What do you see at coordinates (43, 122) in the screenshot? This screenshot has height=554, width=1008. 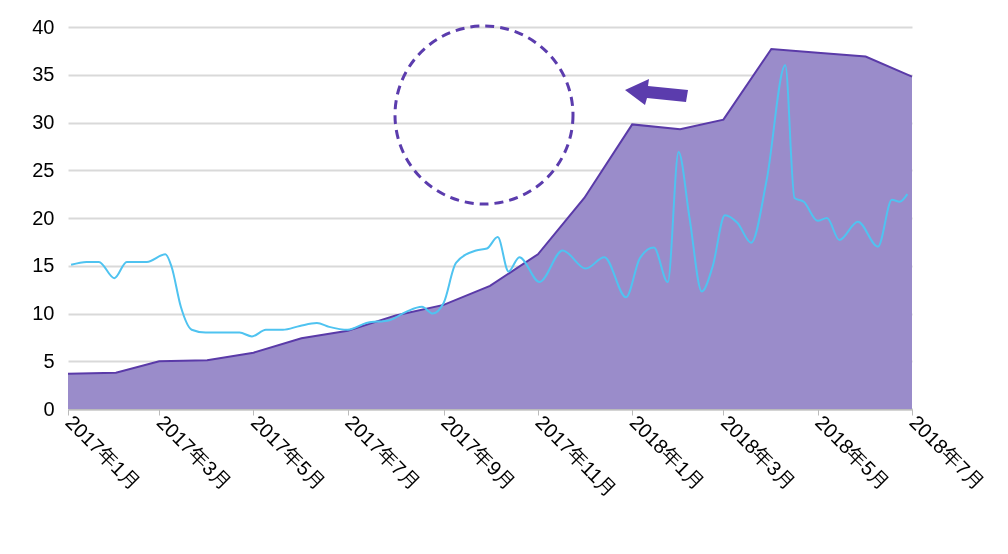 I see `y-tick-label: 30` at bounding box center [43, 122].